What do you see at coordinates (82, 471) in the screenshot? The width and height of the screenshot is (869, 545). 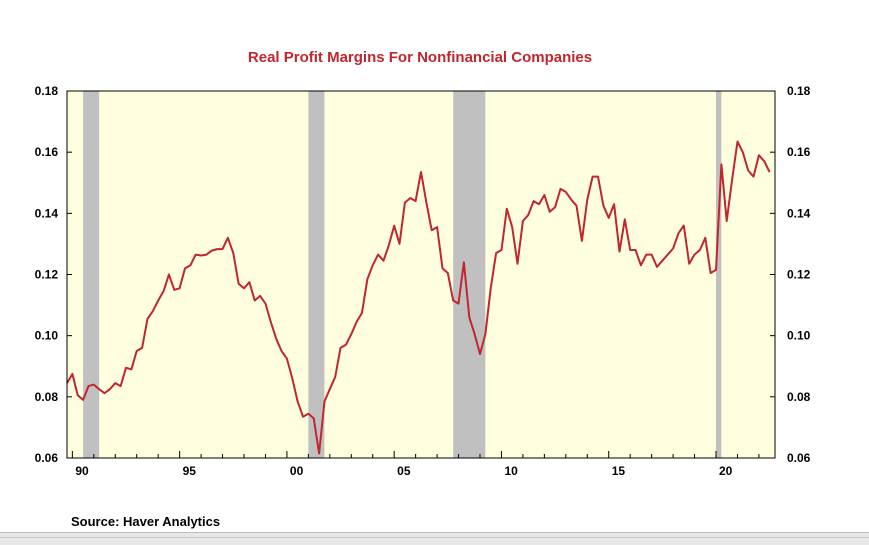 I see `x-tick-label: 90` at bounding box center [82, 471].